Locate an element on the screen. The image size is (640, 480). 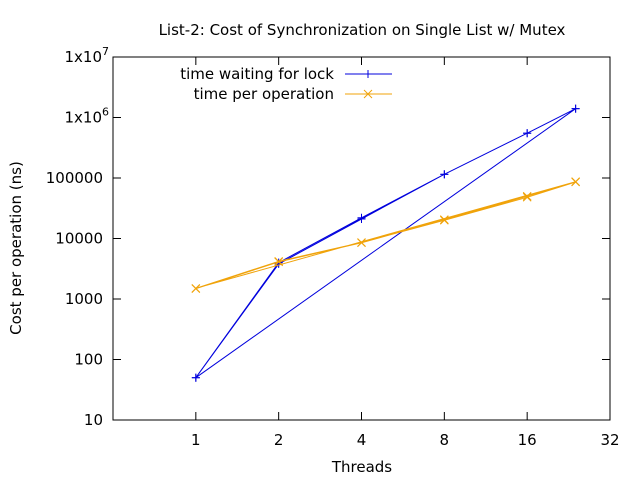
x-axis-label: Threads is located at coordinates (361, 467).